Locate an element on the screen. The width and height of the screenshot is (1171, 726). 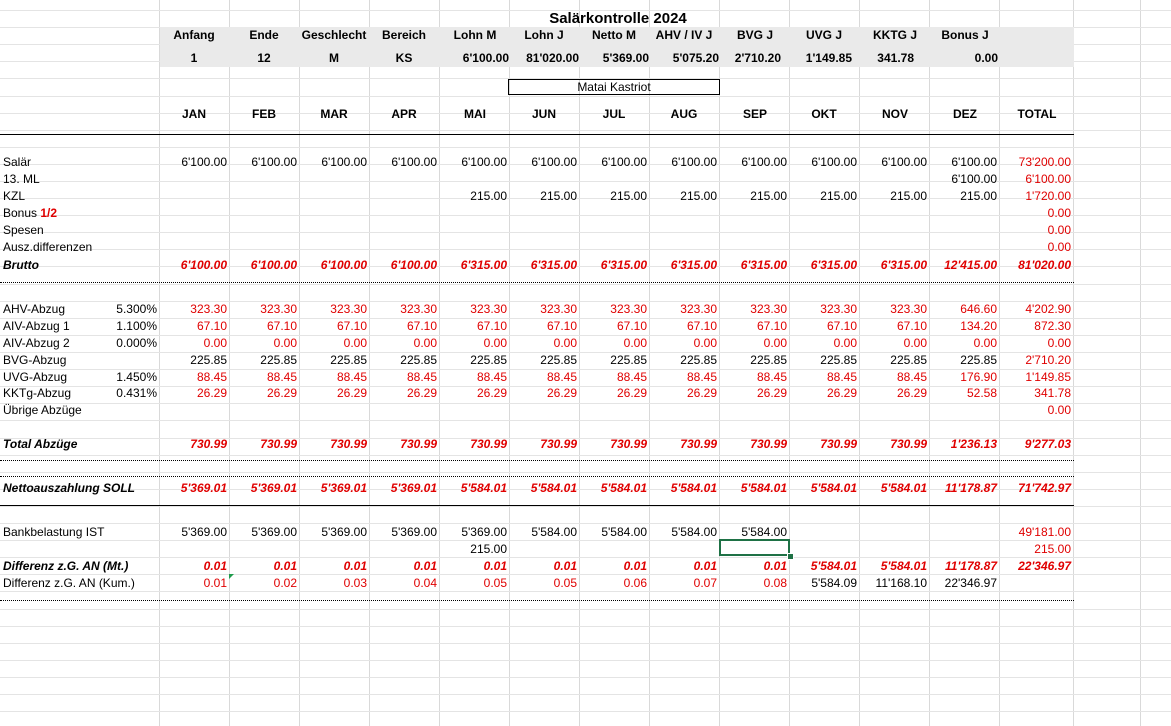
info-value-cell: 0.00 is located at coordinates (986, 58).